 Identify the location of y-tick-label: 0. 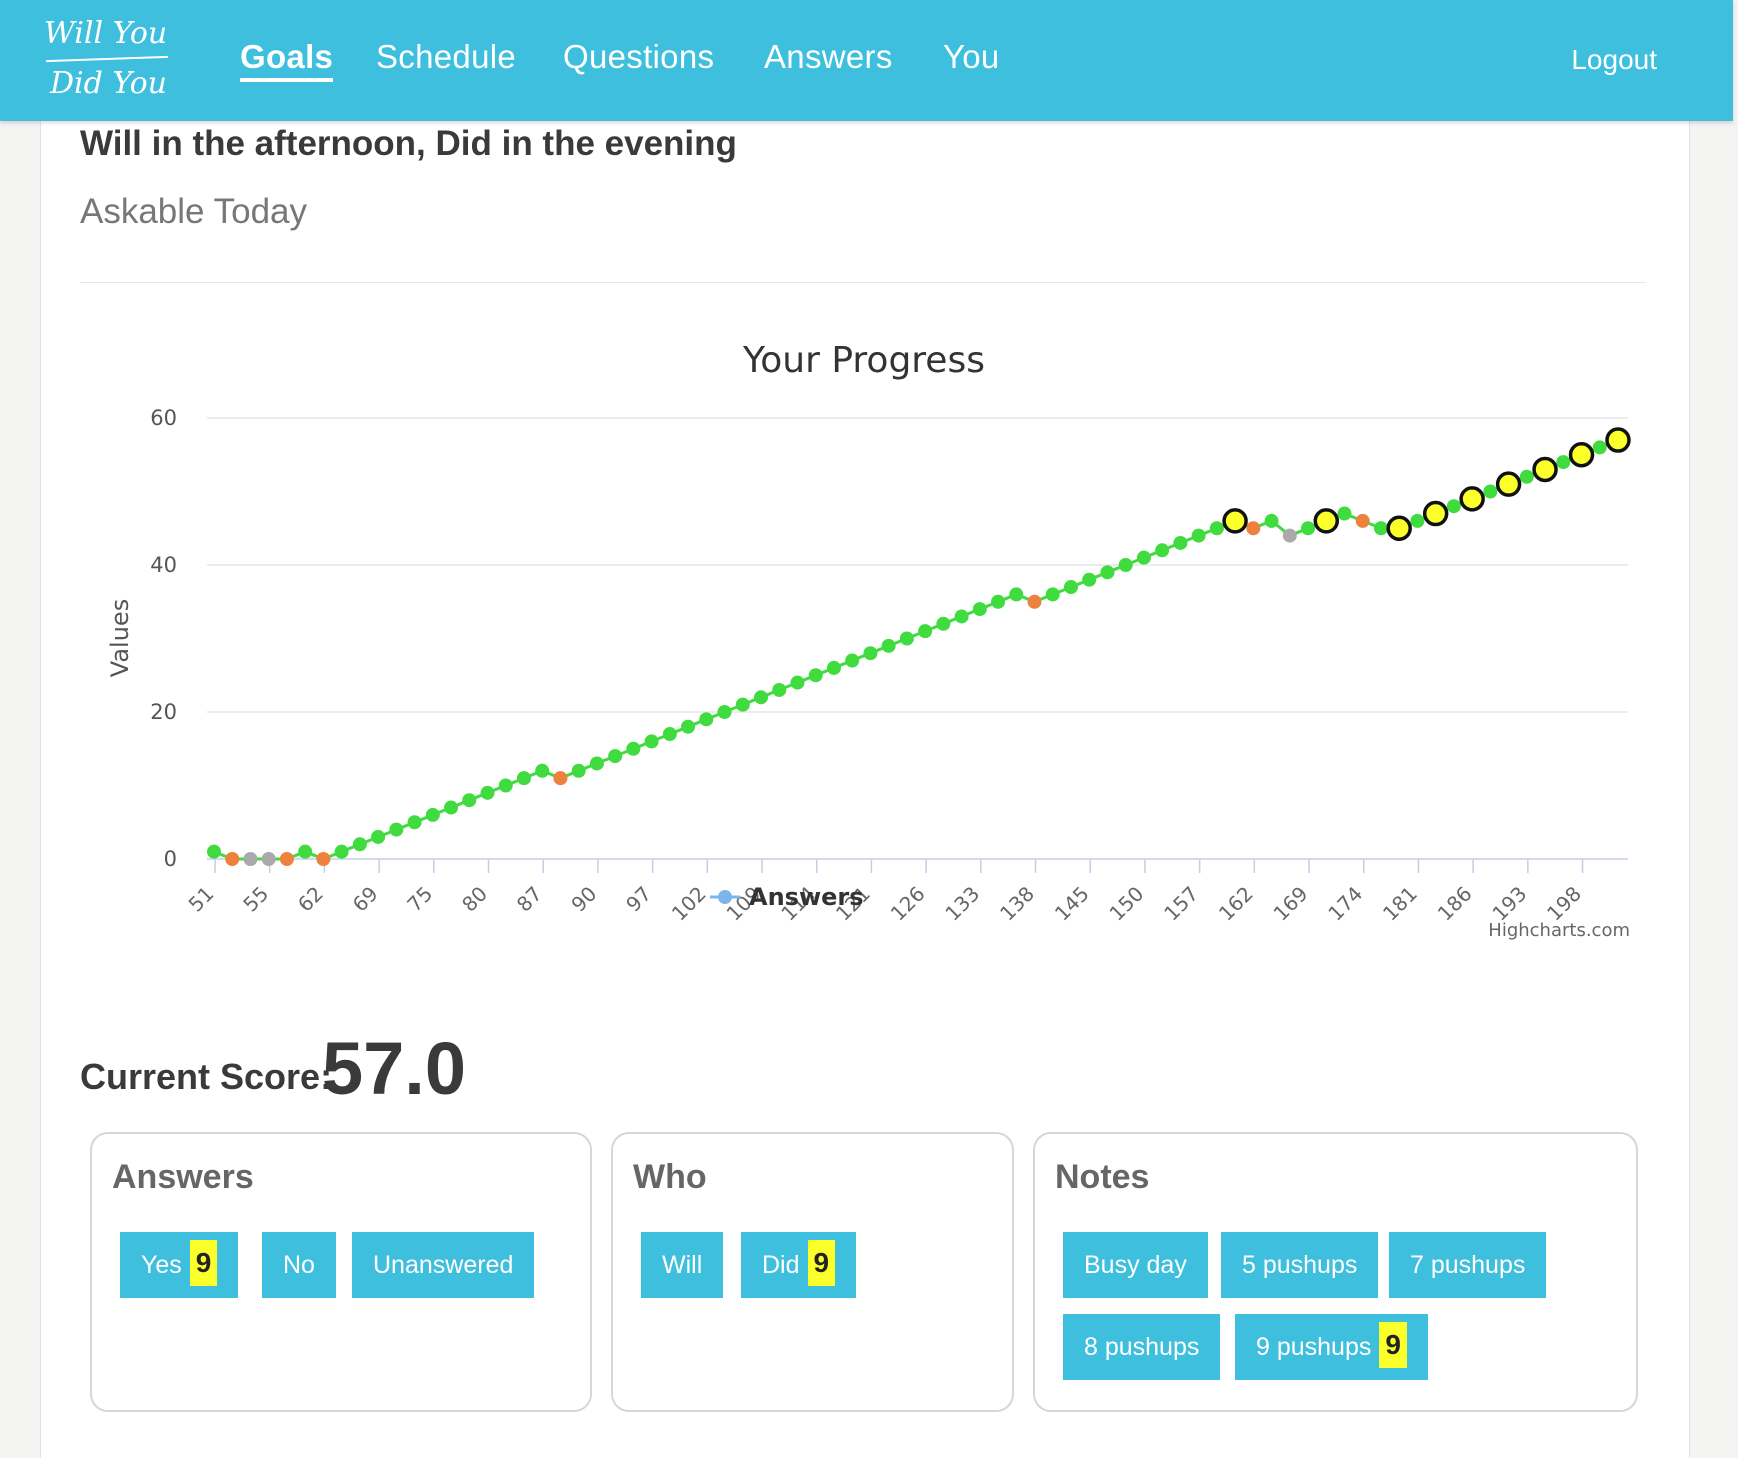
(170, 859).